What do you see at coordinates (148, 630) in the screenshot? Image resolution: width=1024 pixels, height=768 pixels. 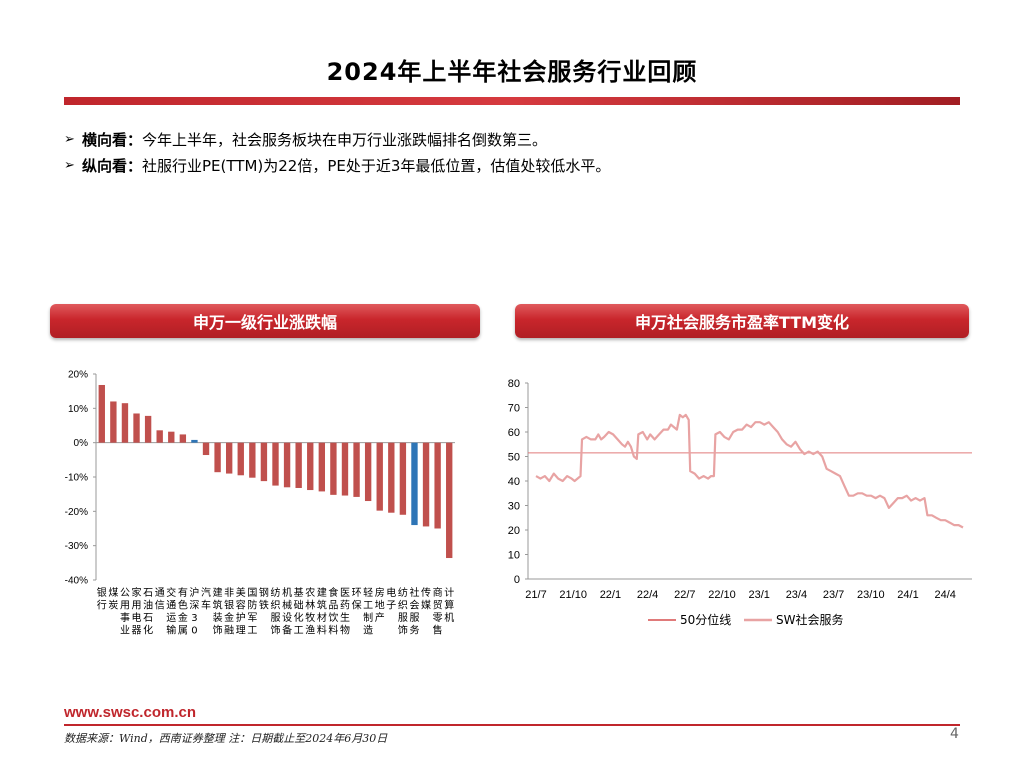 I see `x-category-label: 化` at bounding box center [148, 630].